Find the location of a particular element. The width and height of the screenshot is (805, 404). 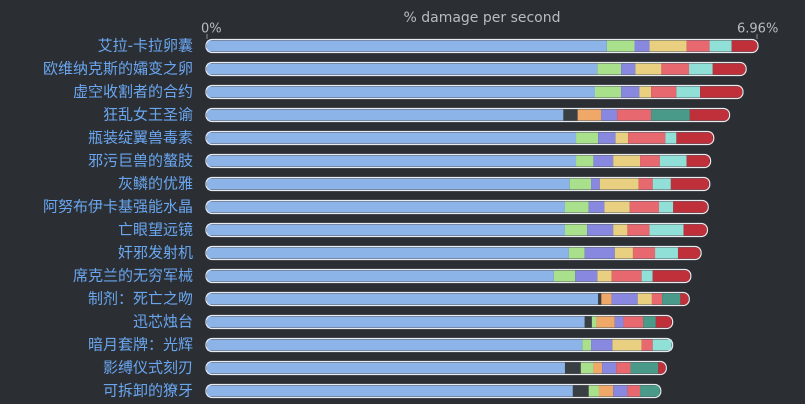

category-label: 邪污巨兽的螯肢 is located at coordinates (140, 161).